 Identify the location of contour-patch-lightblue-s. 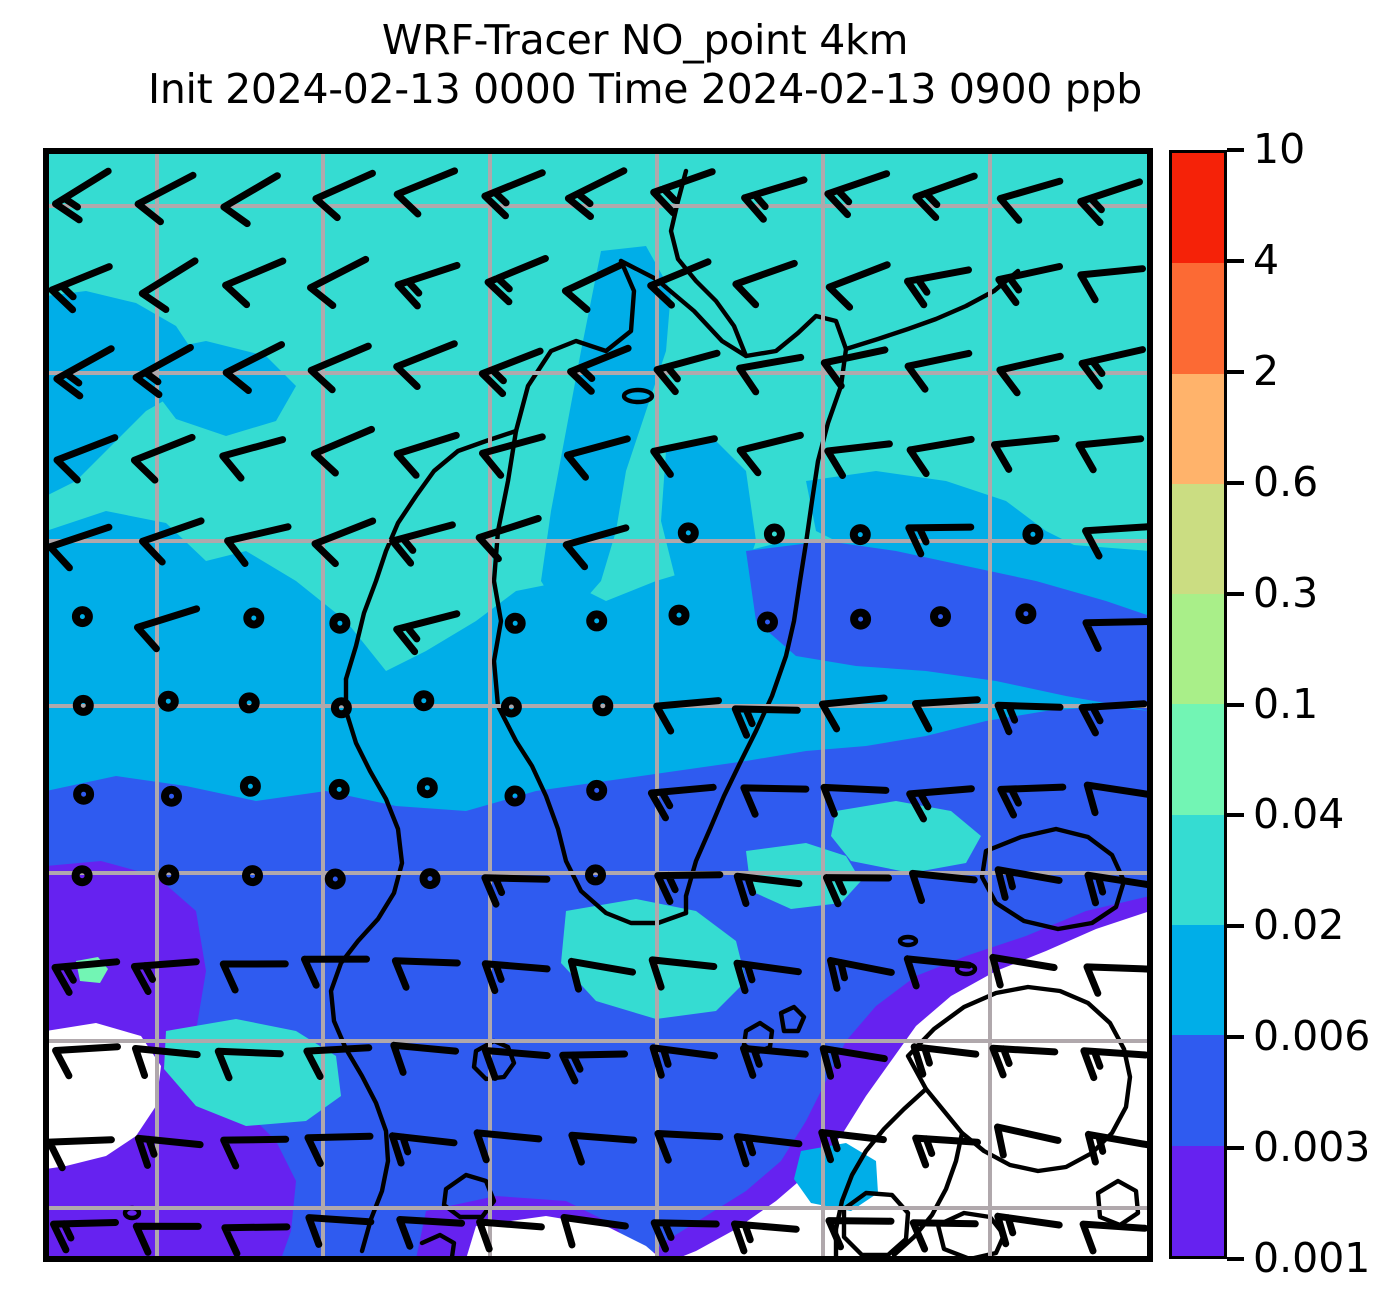
(836, 1177).